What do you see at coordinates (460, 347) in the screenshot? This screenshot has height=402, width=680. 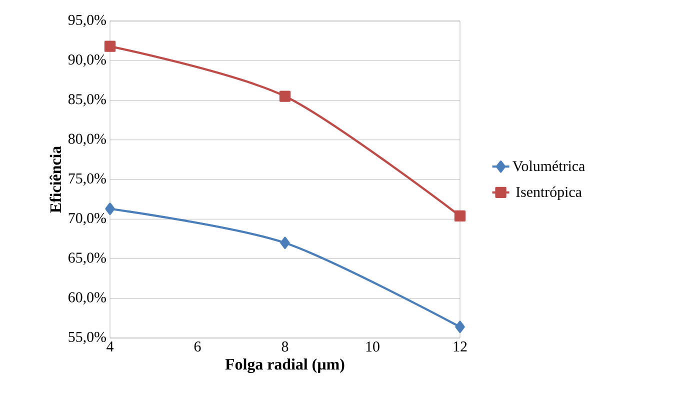 I see `x-tick-label: 12` at bounding box center [460, 347].